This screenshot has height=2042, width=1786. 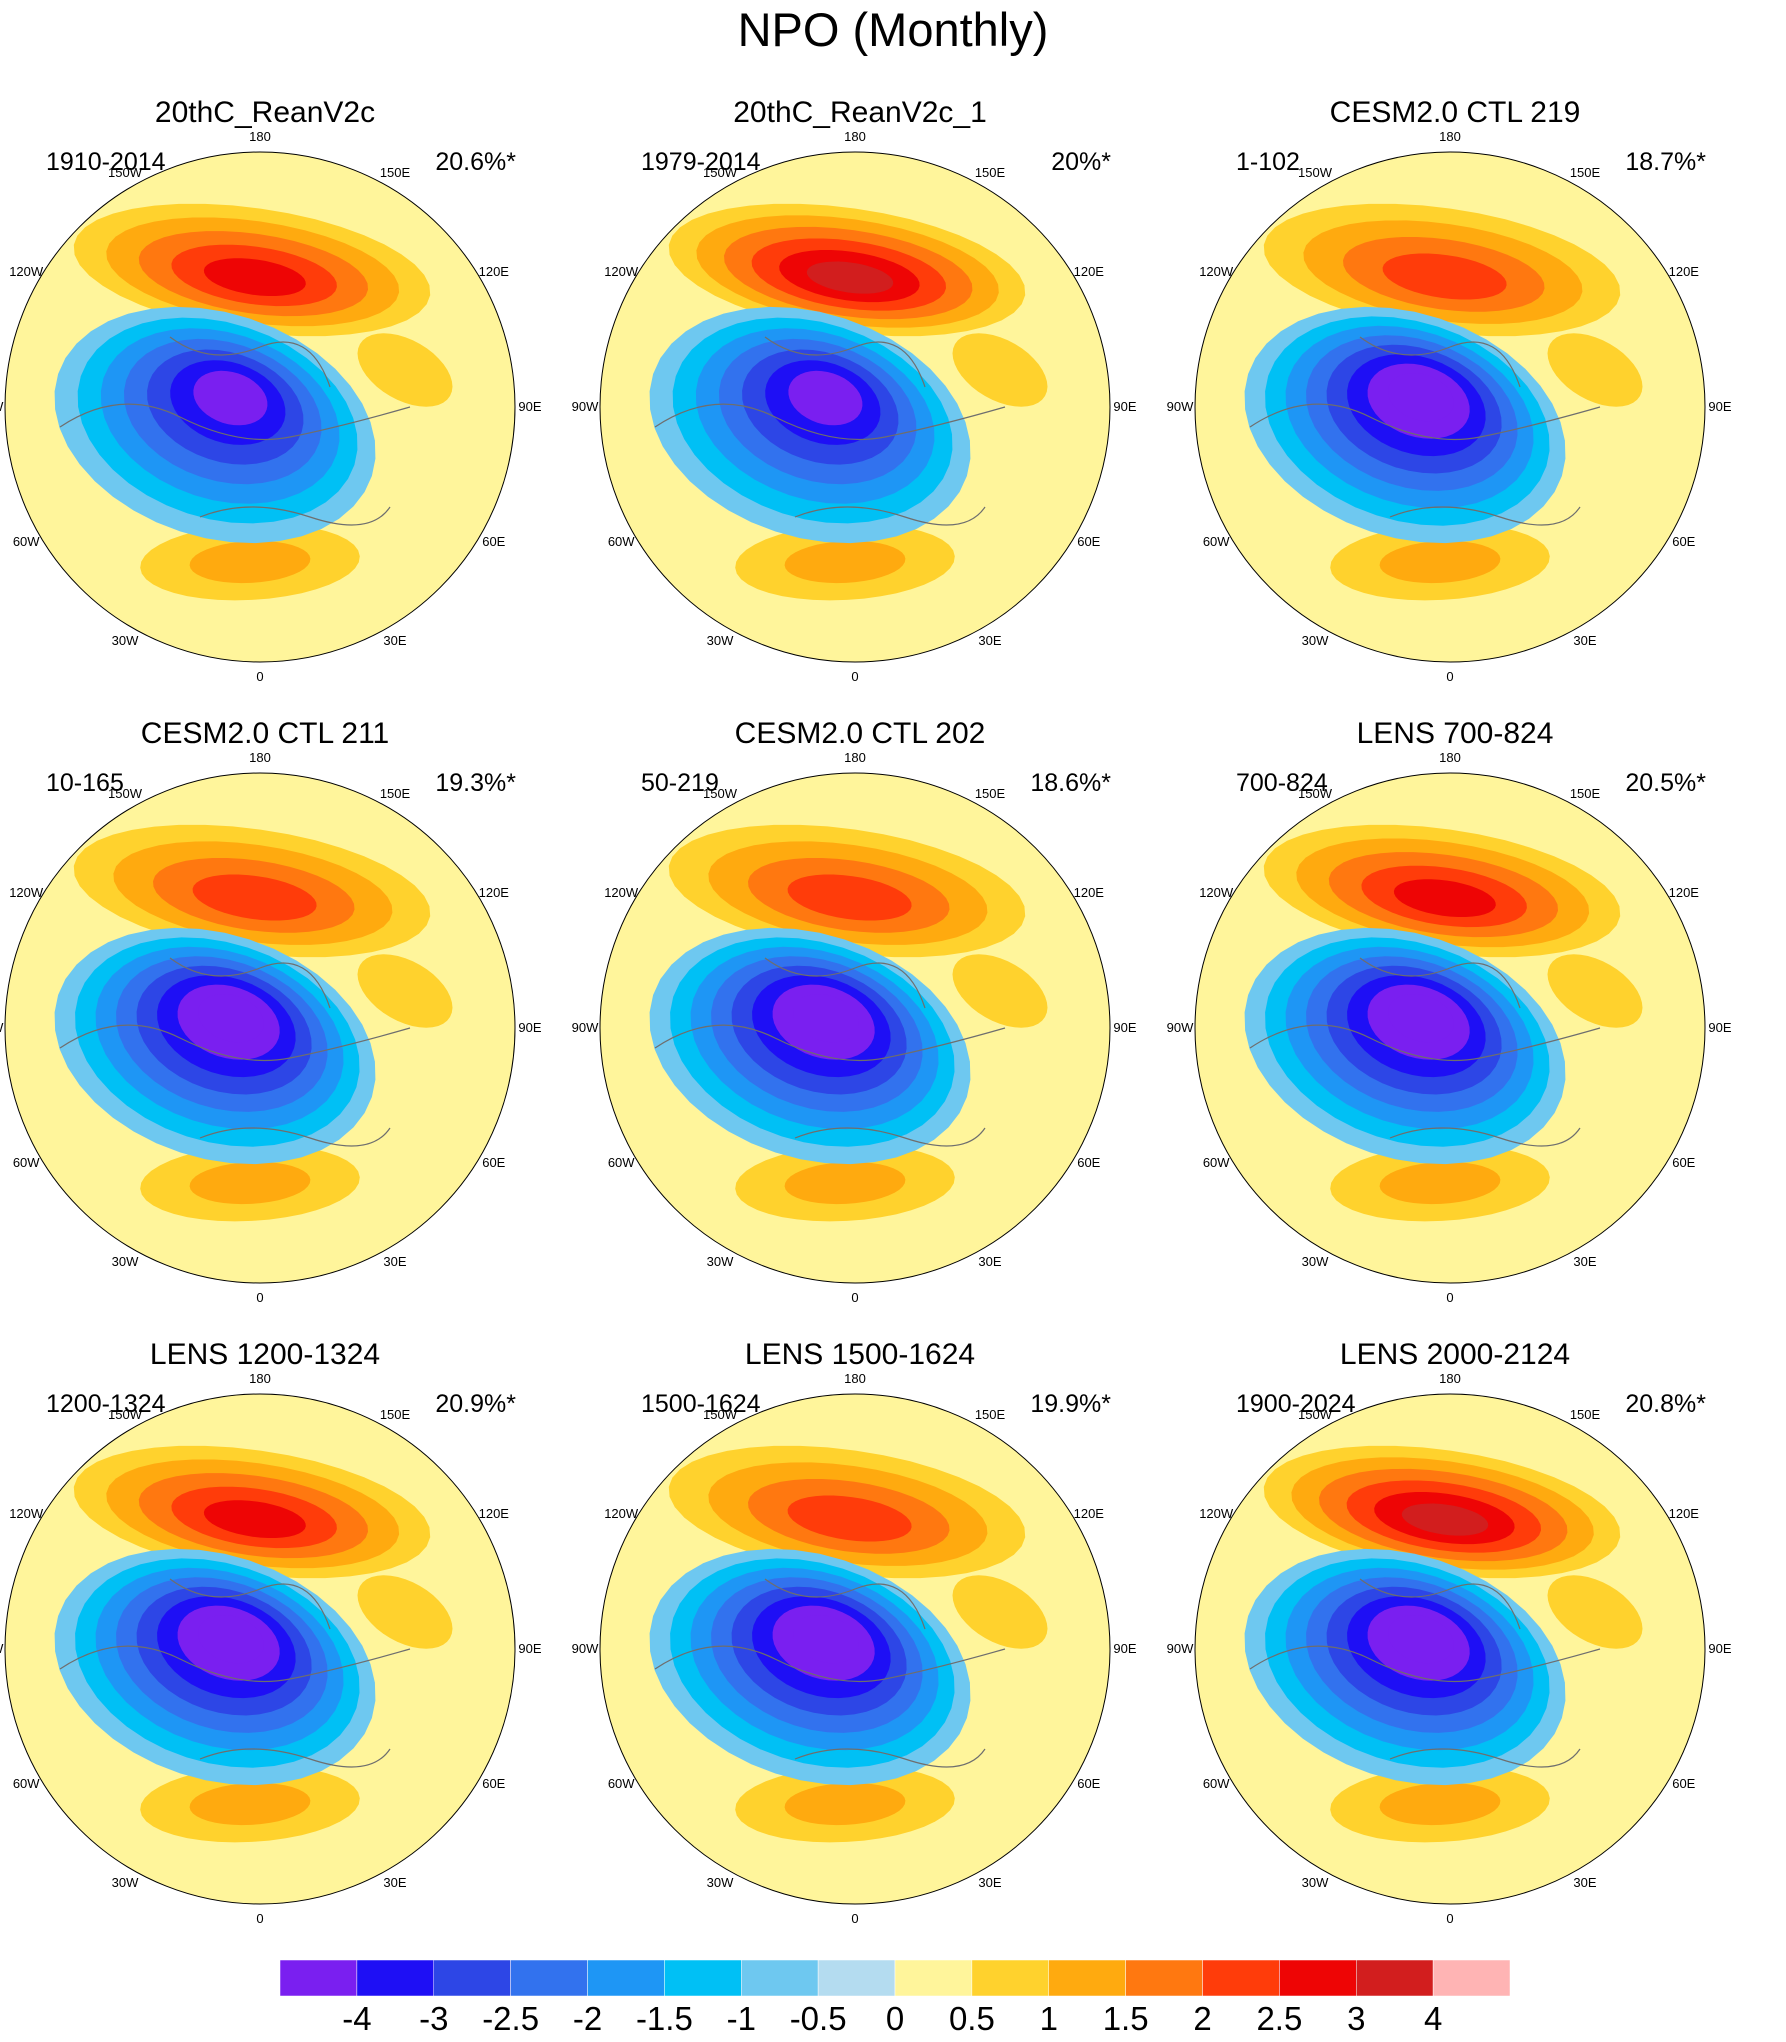 I want to click on panel-title: LENS 2000-2124, so click(x=1455, y=1354).